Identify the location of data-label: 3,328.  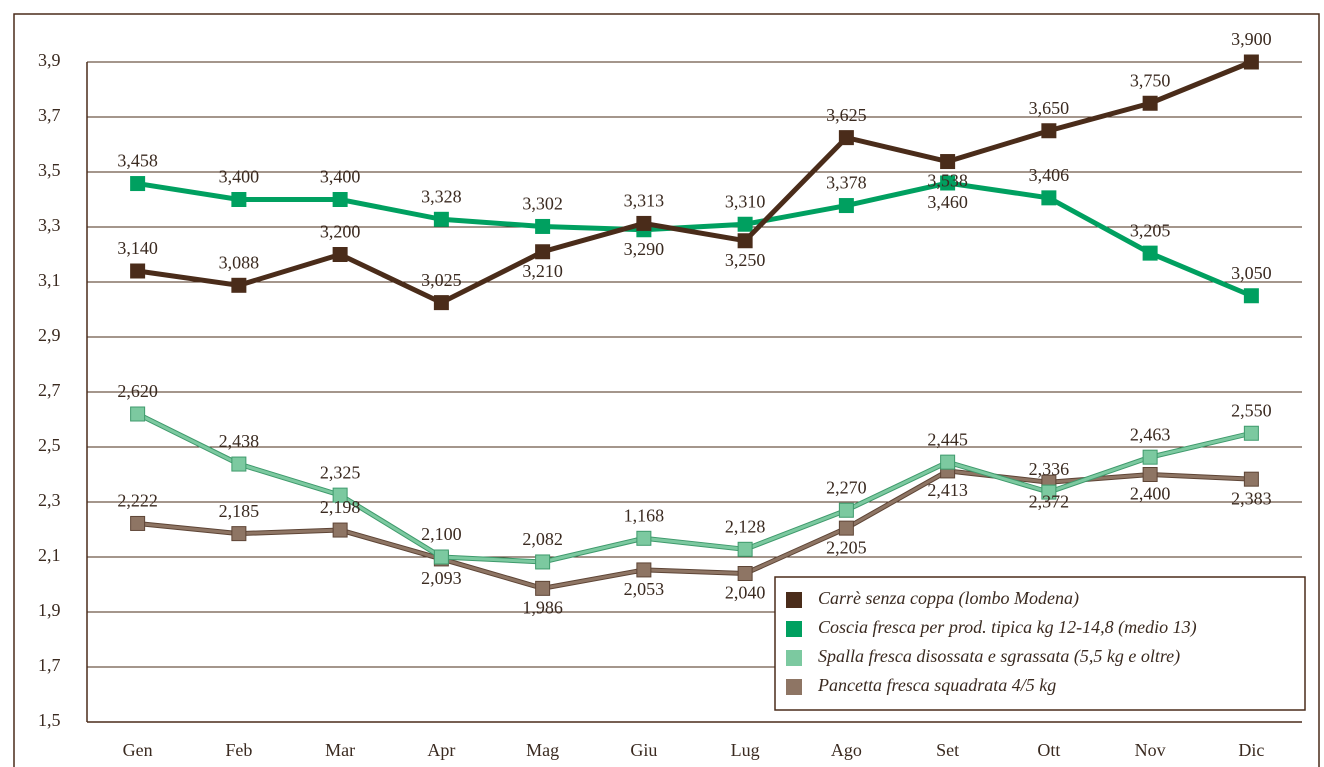
(441, 196).